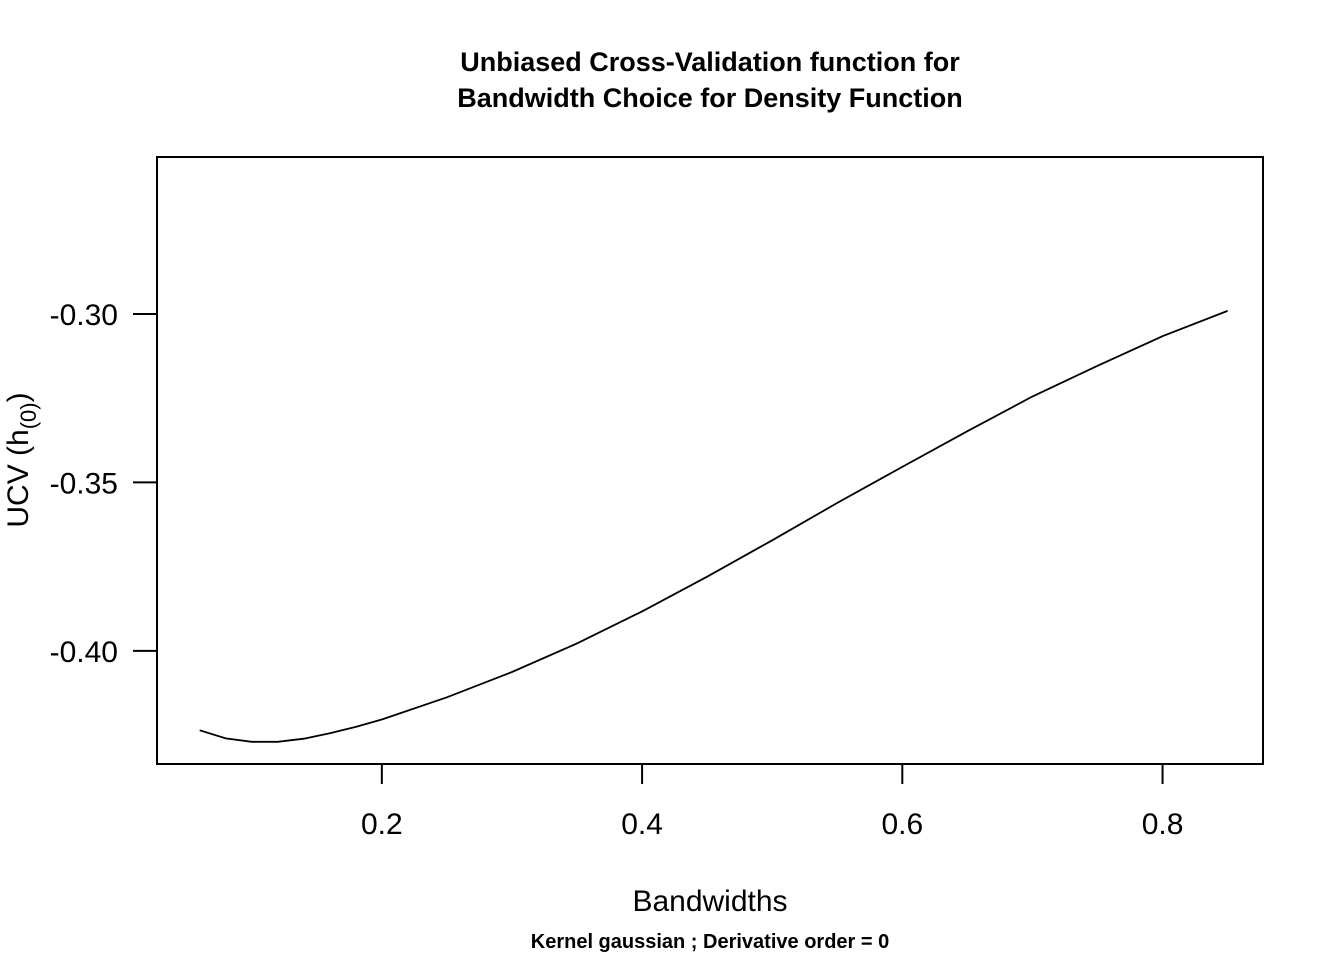  I want to click on chart-subtitle: Kernel gaussian ; Derivative order = 0, so click(710, 942).